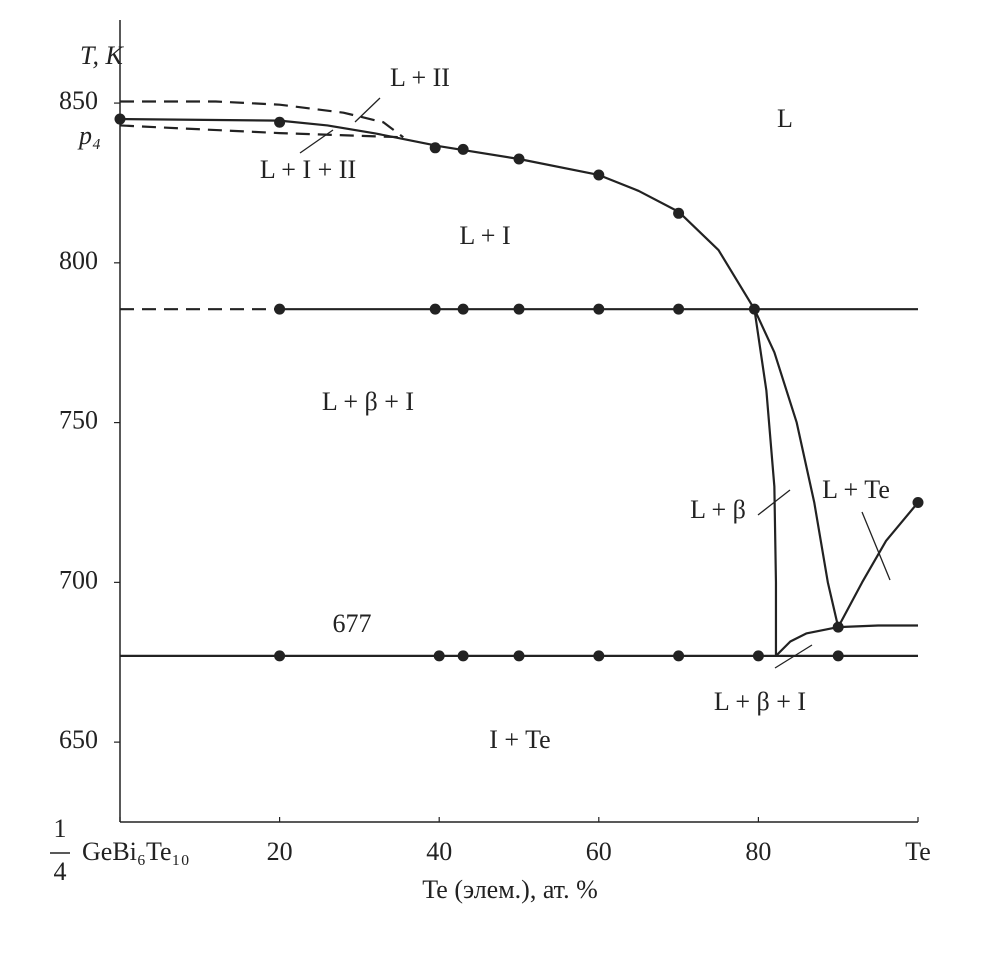 The width and height of the screenshot is (1004, 957). I want to click on region-label: L, so click(785, 118).